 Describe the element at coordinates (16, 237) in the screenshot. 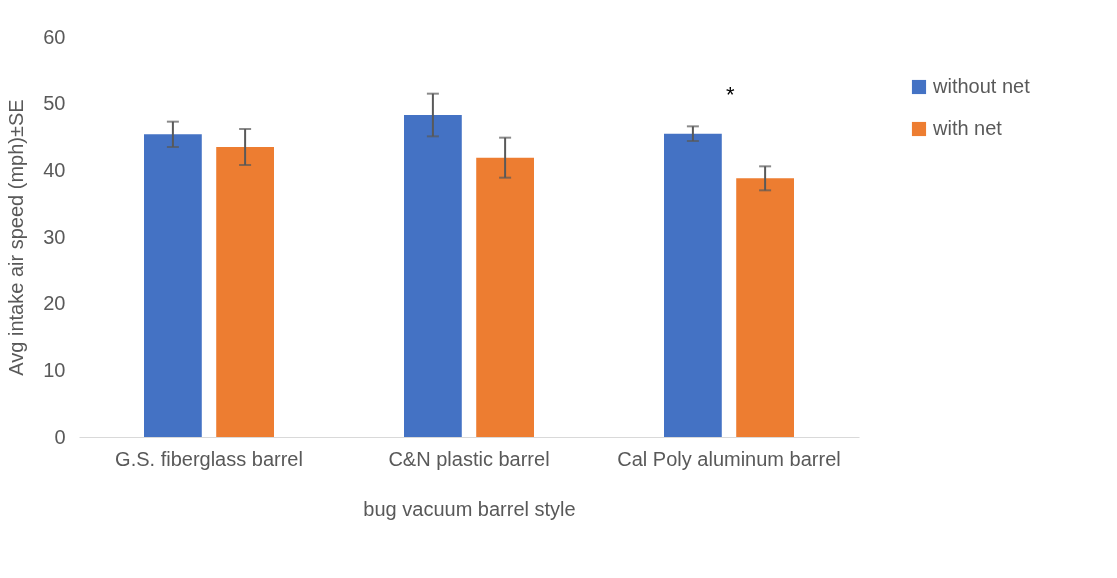

I see `y-axis-title: Avg intake air speed (mph)±SE` at that location.